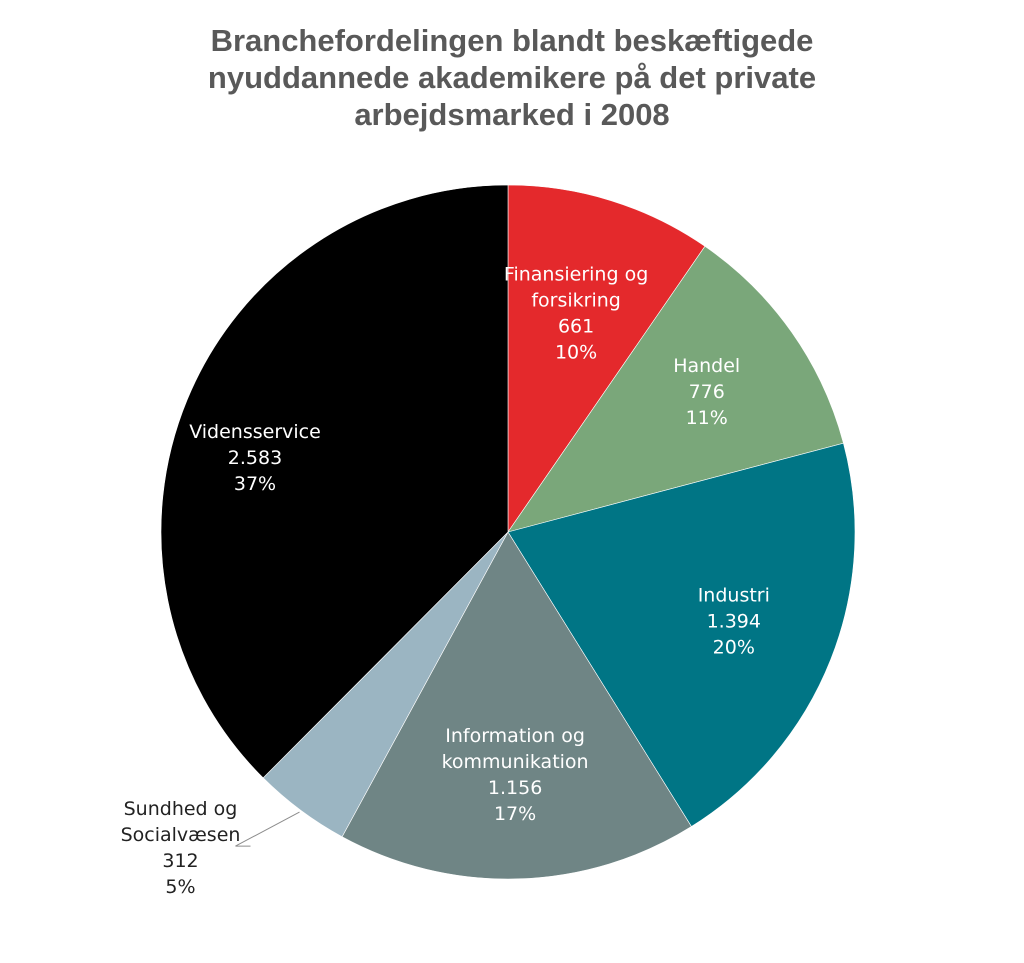 The height and width of the screenshot is (963, 1024). What do you see at coordinates (576, 274) in the screenshot?
I see `slice-label-name: Finansiering og` at bounding box center [576, 274].